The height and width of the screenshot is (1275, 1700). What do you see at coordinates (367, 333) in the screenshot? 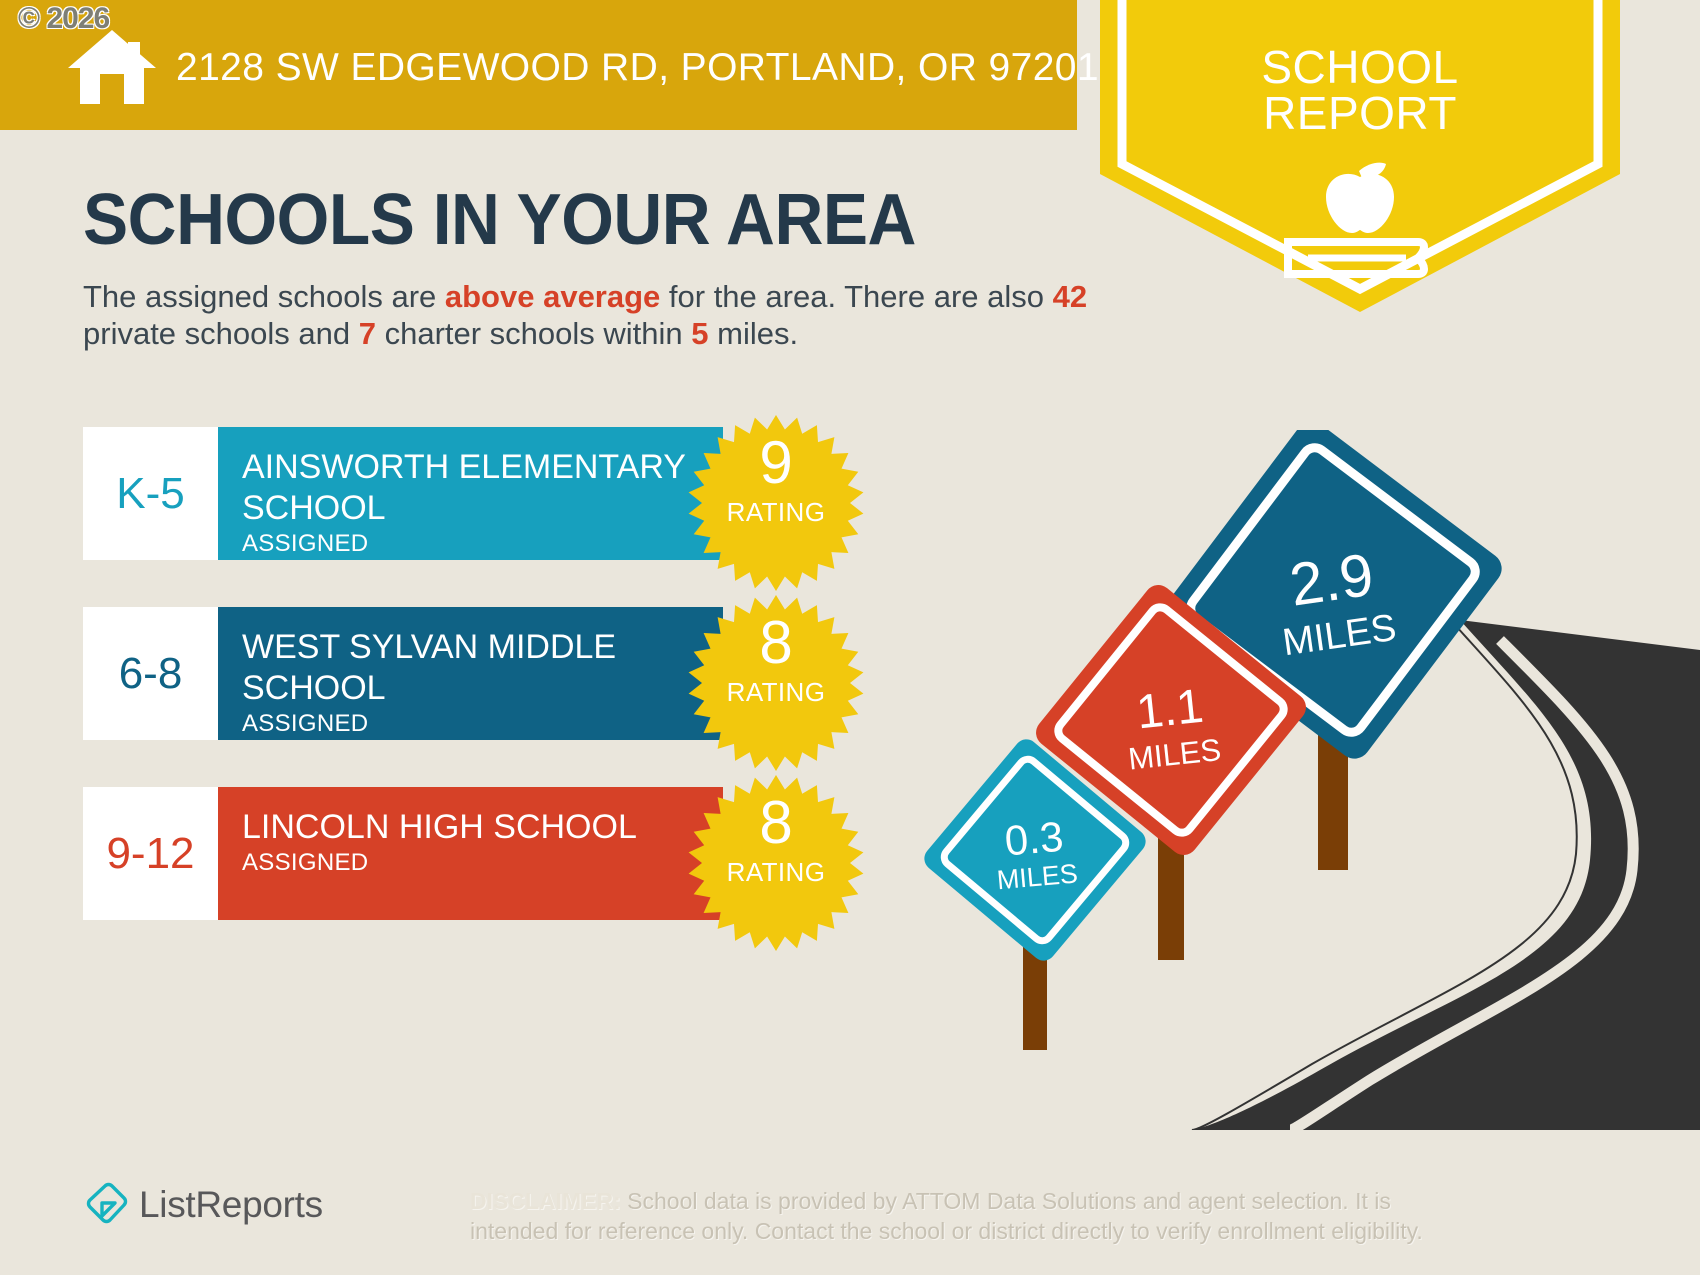
I see `summary-charter-count: 7` at bounding box center [367, 333].